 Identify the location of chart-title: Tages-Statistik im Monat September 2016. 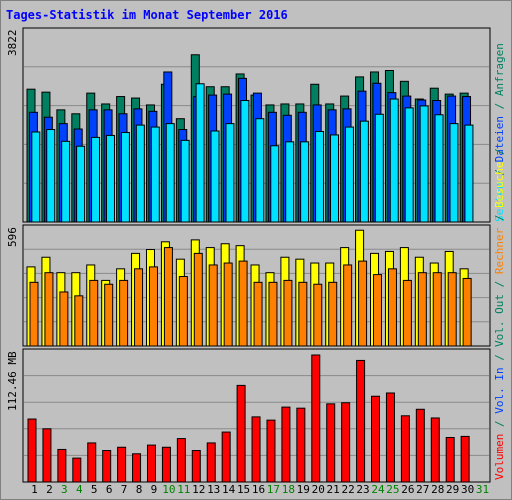
(147, 15).